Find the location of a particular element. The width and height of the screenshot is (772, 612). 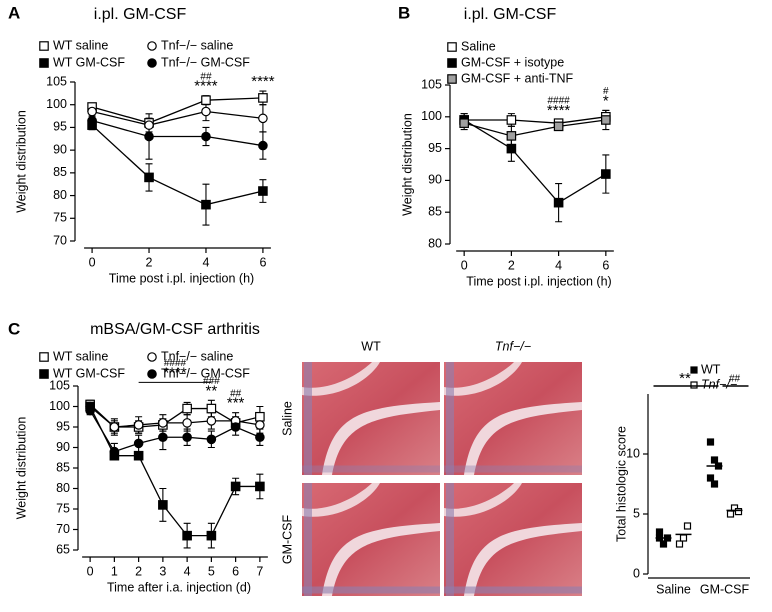

column-label: Tnf−/− is located at coordinates (513, 346).